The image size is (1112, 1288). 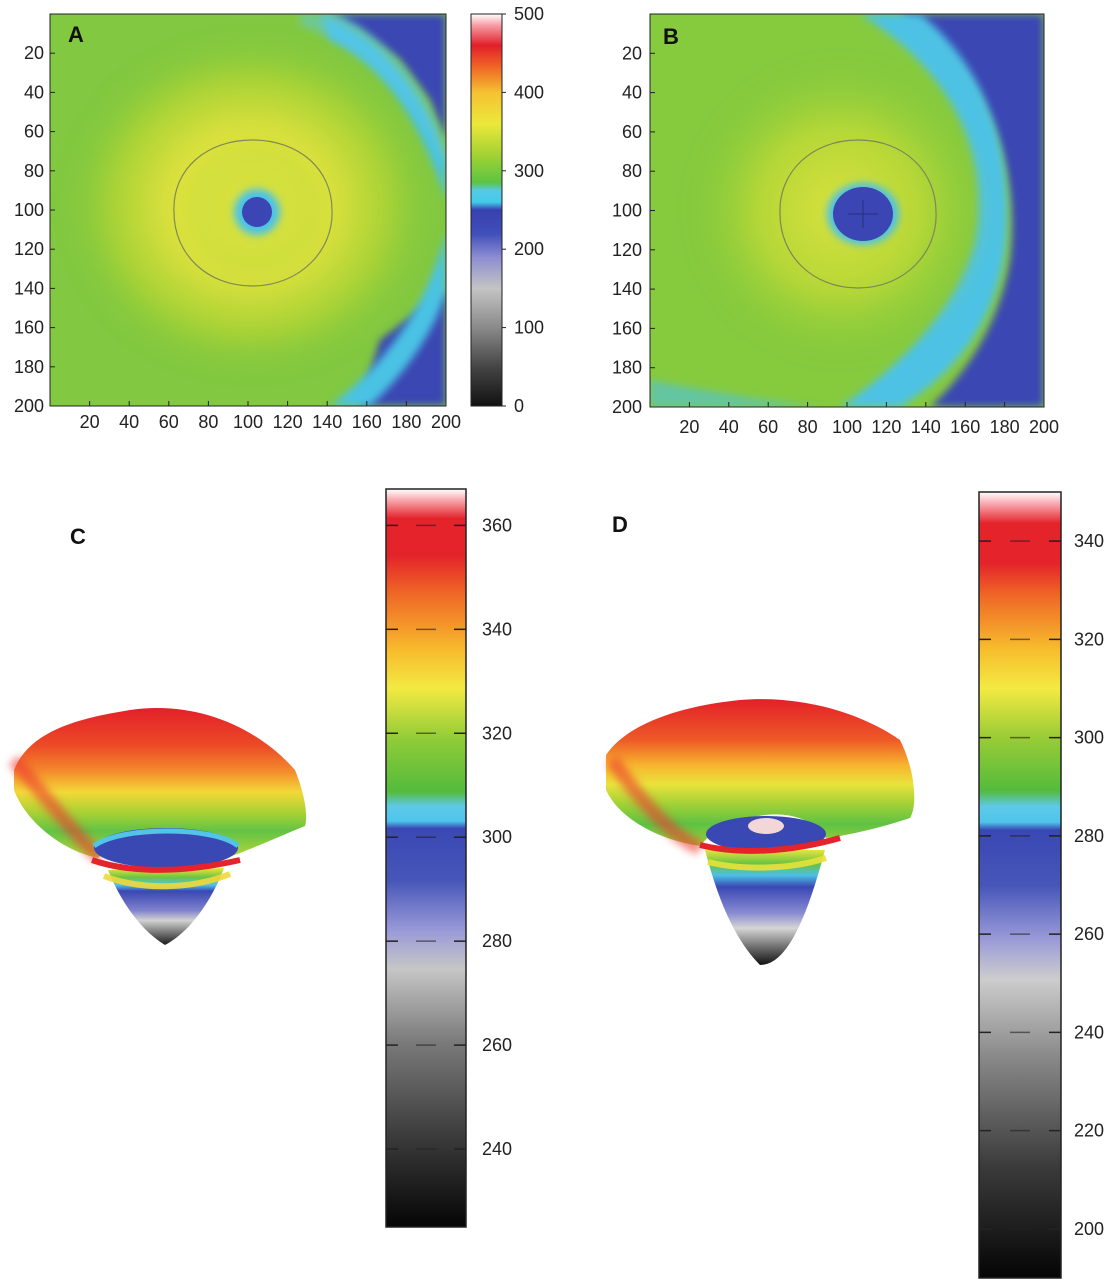 What do you see at coordinates (497, 525) in the screenshot?
I see `colorbar-tick-label: 360` at bounding box center [497, 525].